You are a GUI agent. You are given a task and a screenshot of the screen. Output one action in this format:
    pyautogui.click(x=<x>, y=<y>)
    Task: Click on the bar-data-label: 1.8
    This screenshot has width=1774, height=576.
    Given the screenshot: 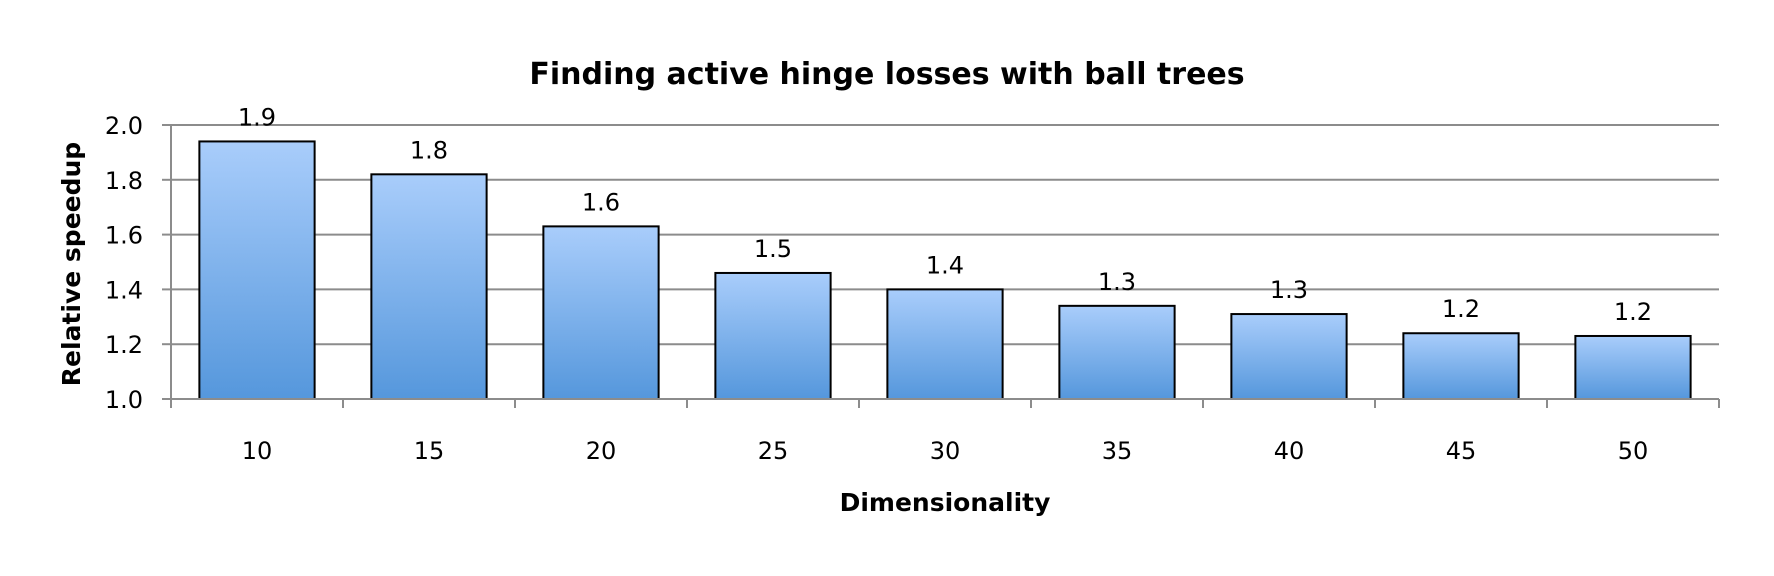 What is the action you would take?
    pyautogui.click(x=429, y=150)
    